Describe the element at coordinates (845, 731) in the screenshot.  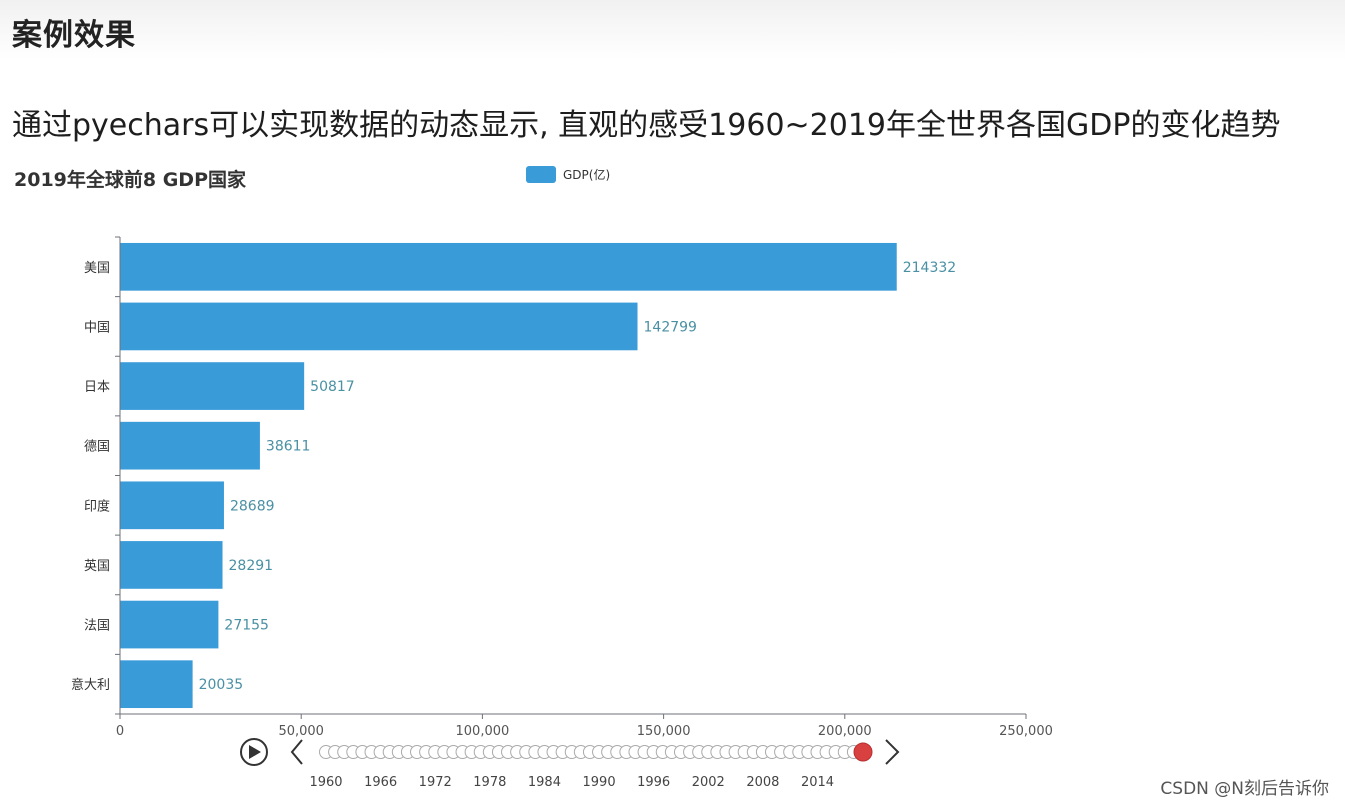
I see `x-tick-label: 200,000` at that location.